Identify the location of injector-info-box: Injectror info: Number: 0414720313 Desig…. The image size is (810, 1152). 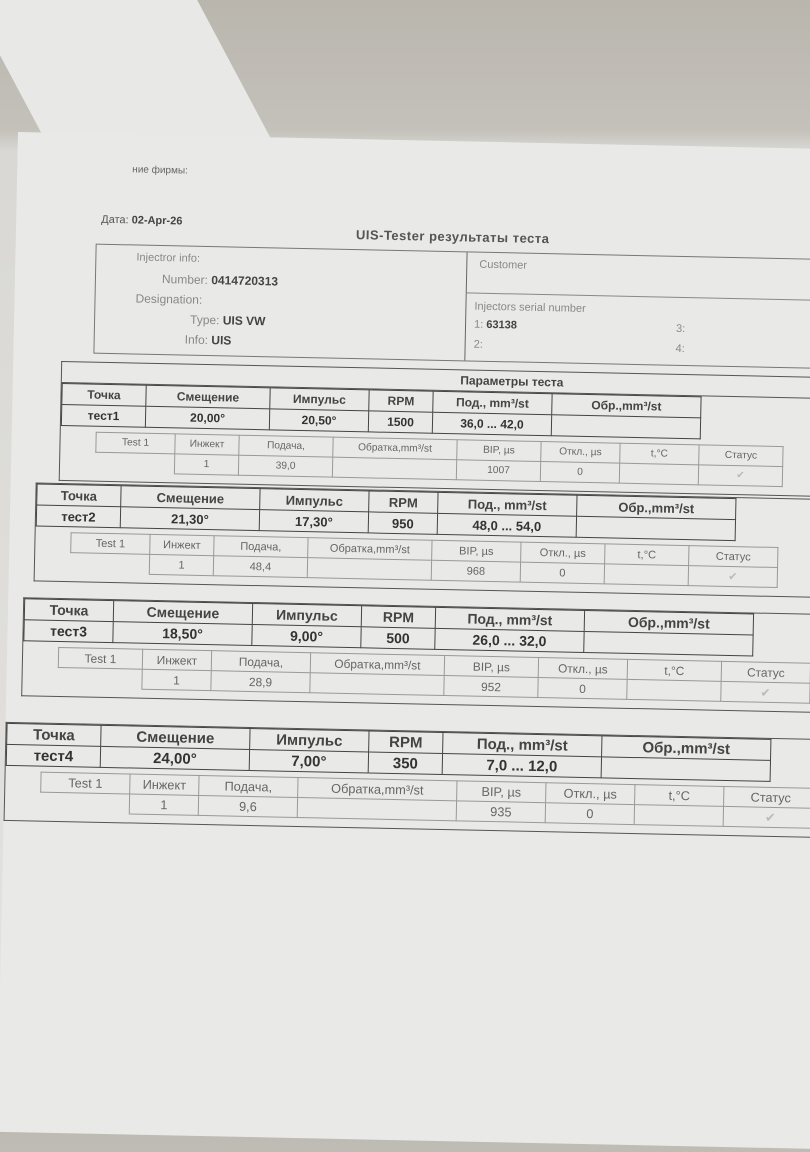
(451, 306).